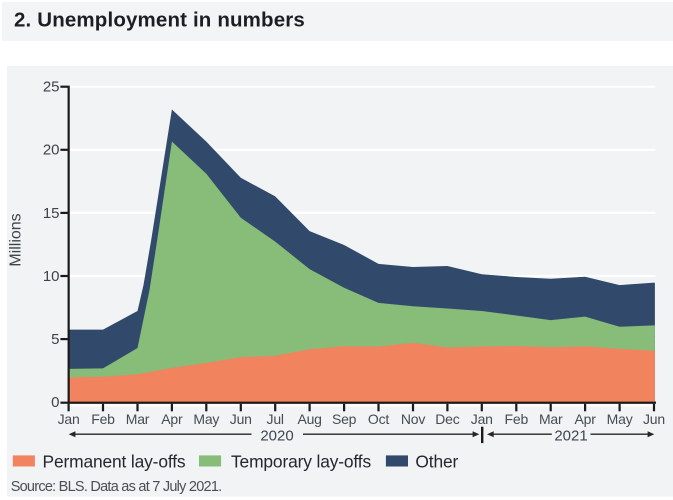 The height and width of the screenshot is (500, 673). I want to click on svg-text: 15, so click(51, 213).